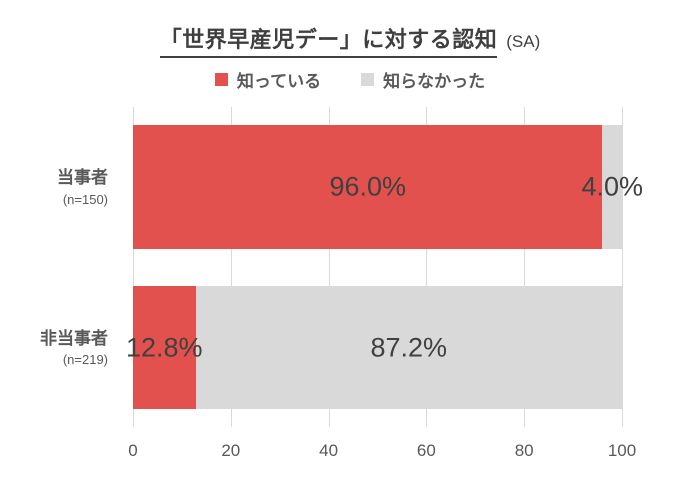 This screenshot has width=700, height=499. What do you see at coordinates (85, 199) in the screenshot?
I see `category-n: (n=150)` at bounding box center [85, 199].